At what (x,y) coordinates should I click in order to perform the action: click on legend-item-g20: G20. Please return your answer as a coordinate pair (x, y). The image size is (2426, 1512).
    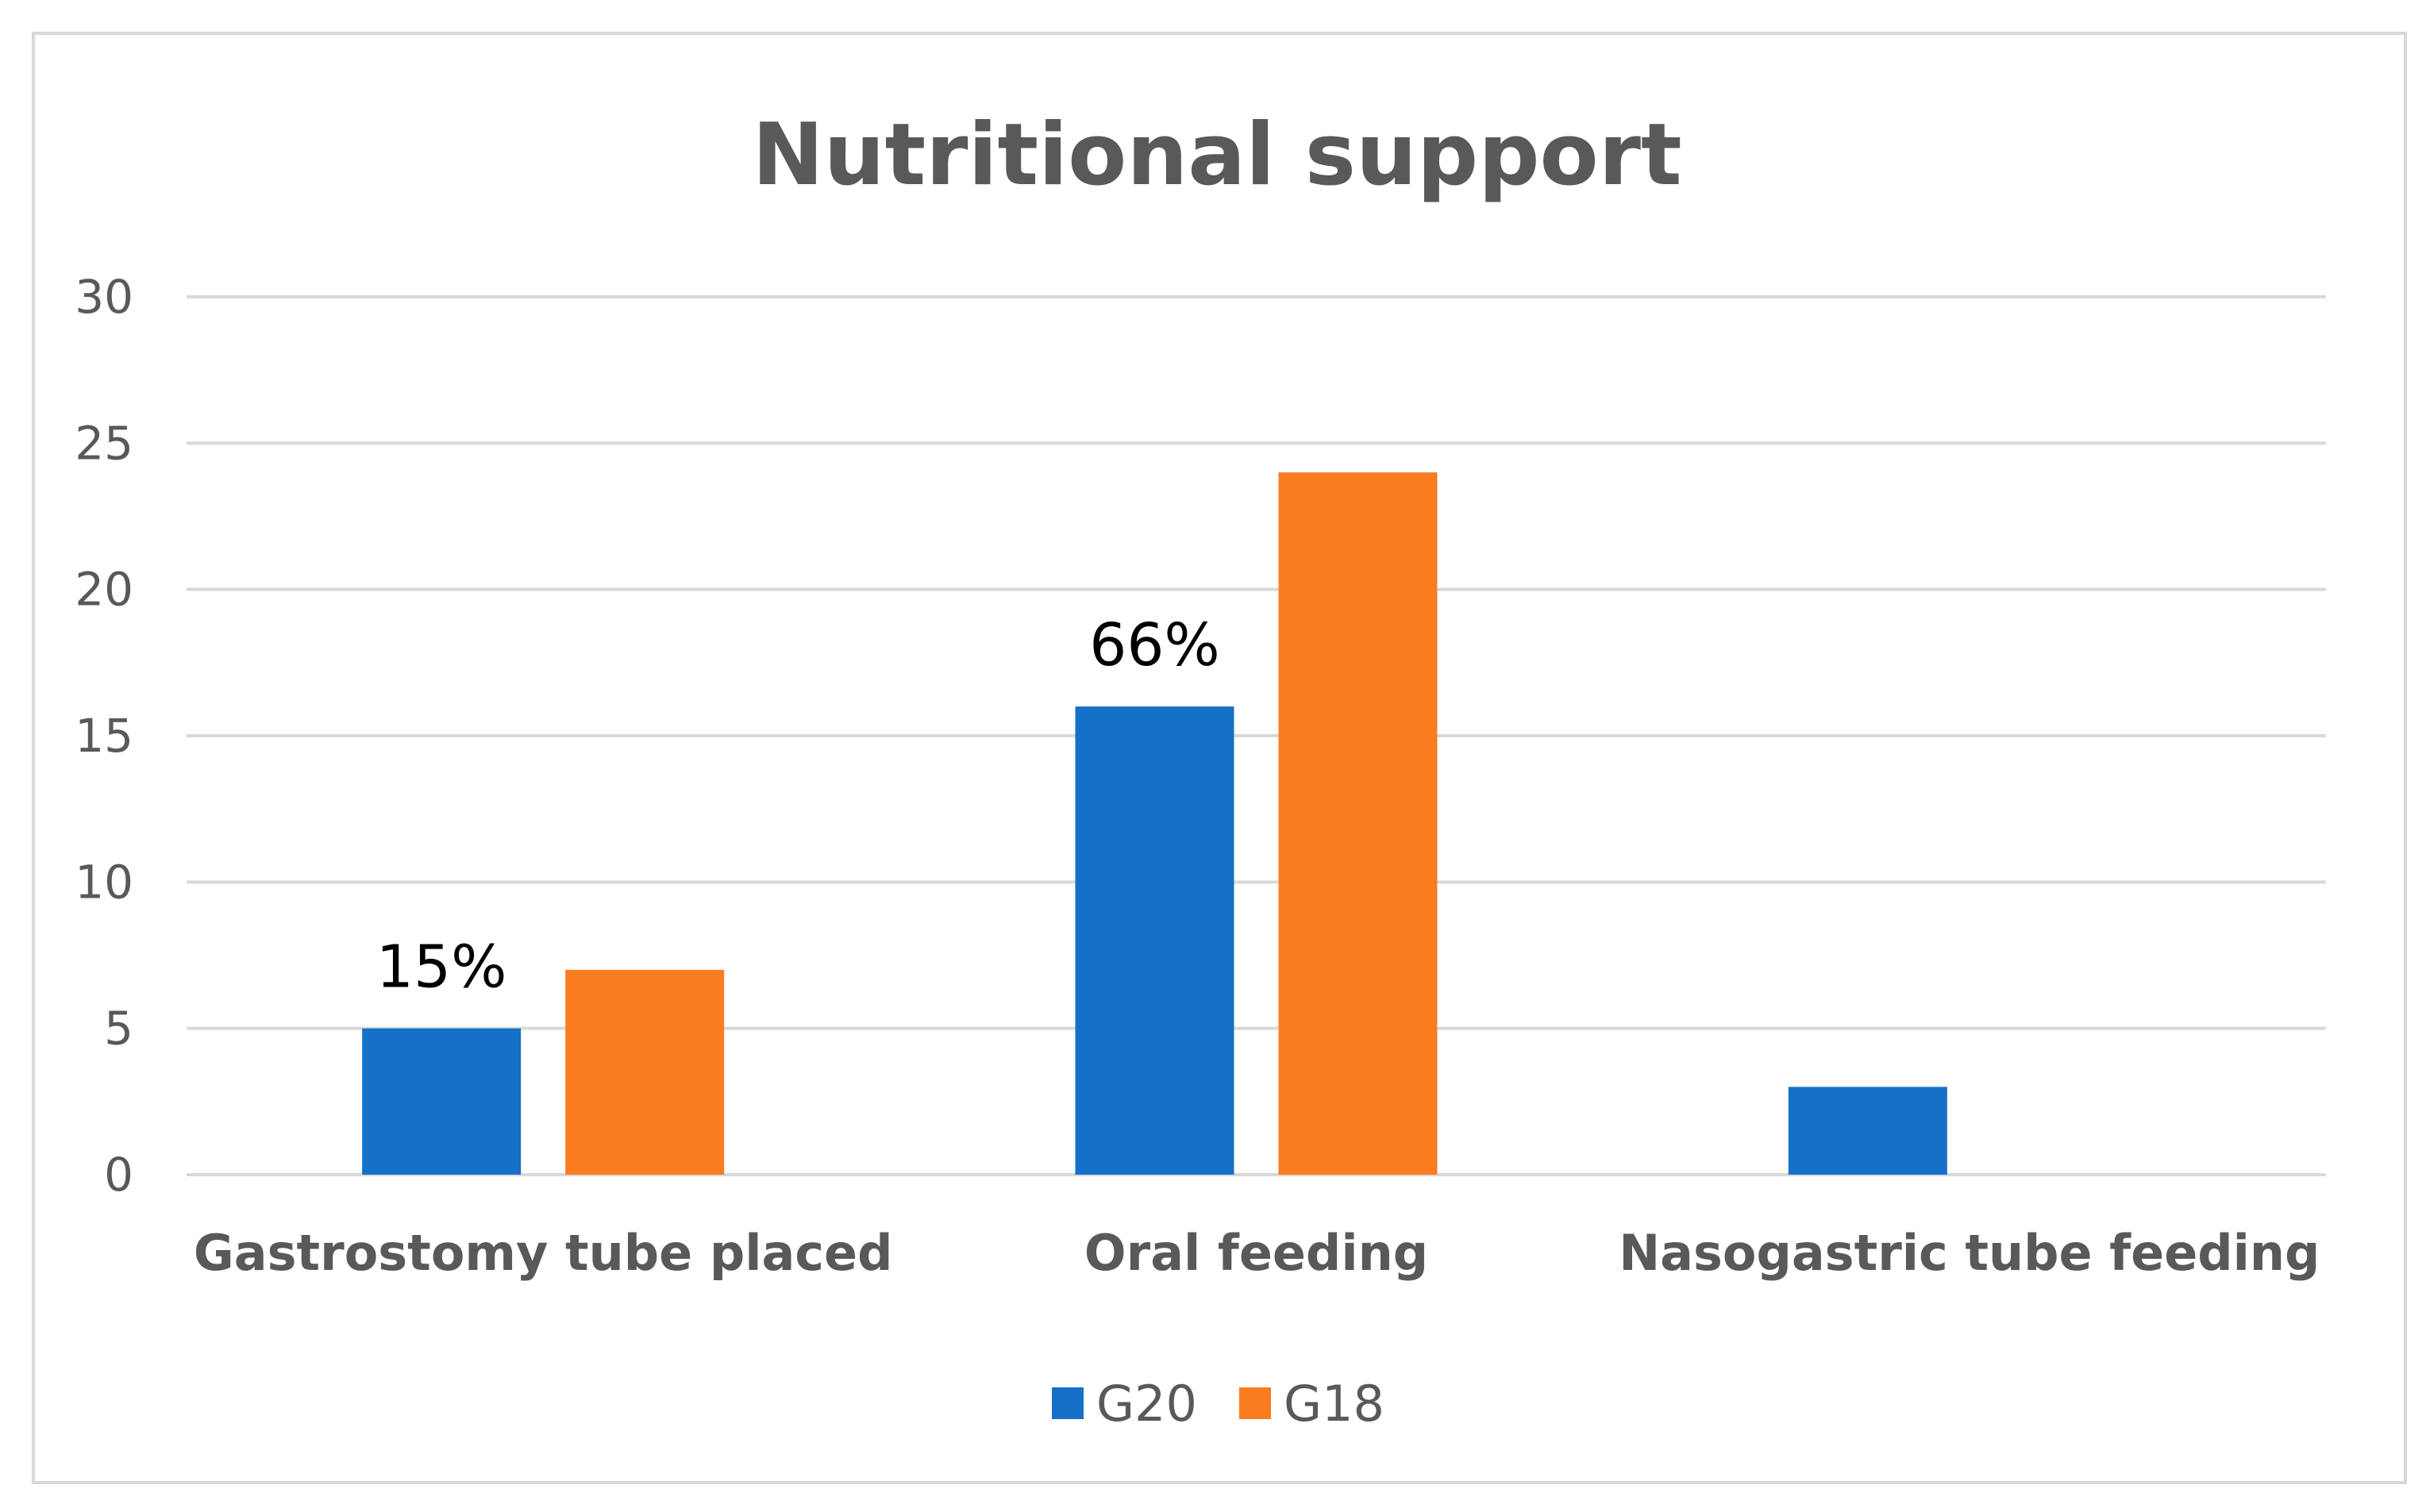
    Looking at the image, I should click on (1124, 1404).